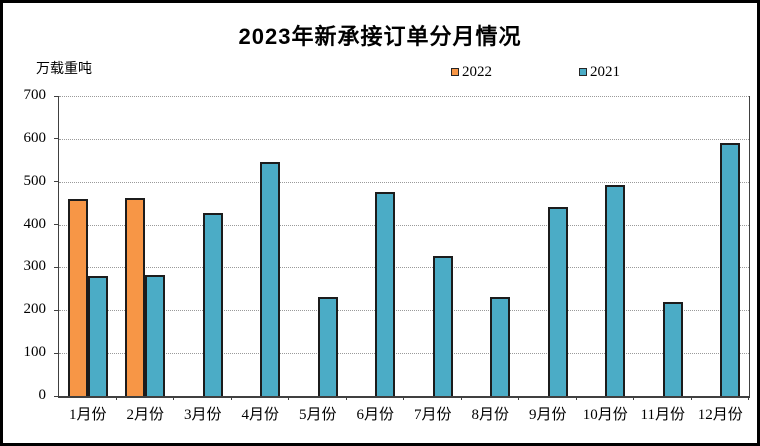  I want to click on x-axis-label-11月份: 11月份, so click(662, 415).